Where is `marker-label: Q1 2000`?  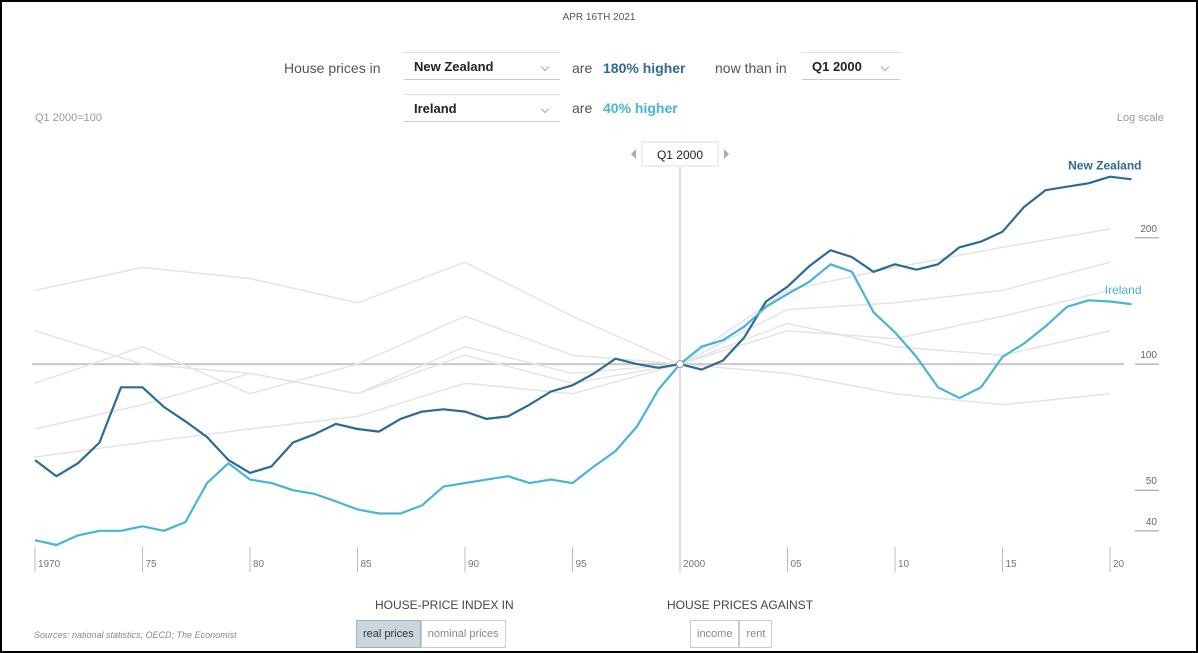 marker-label: Q1 2000 is located at coordinates (680, 155).